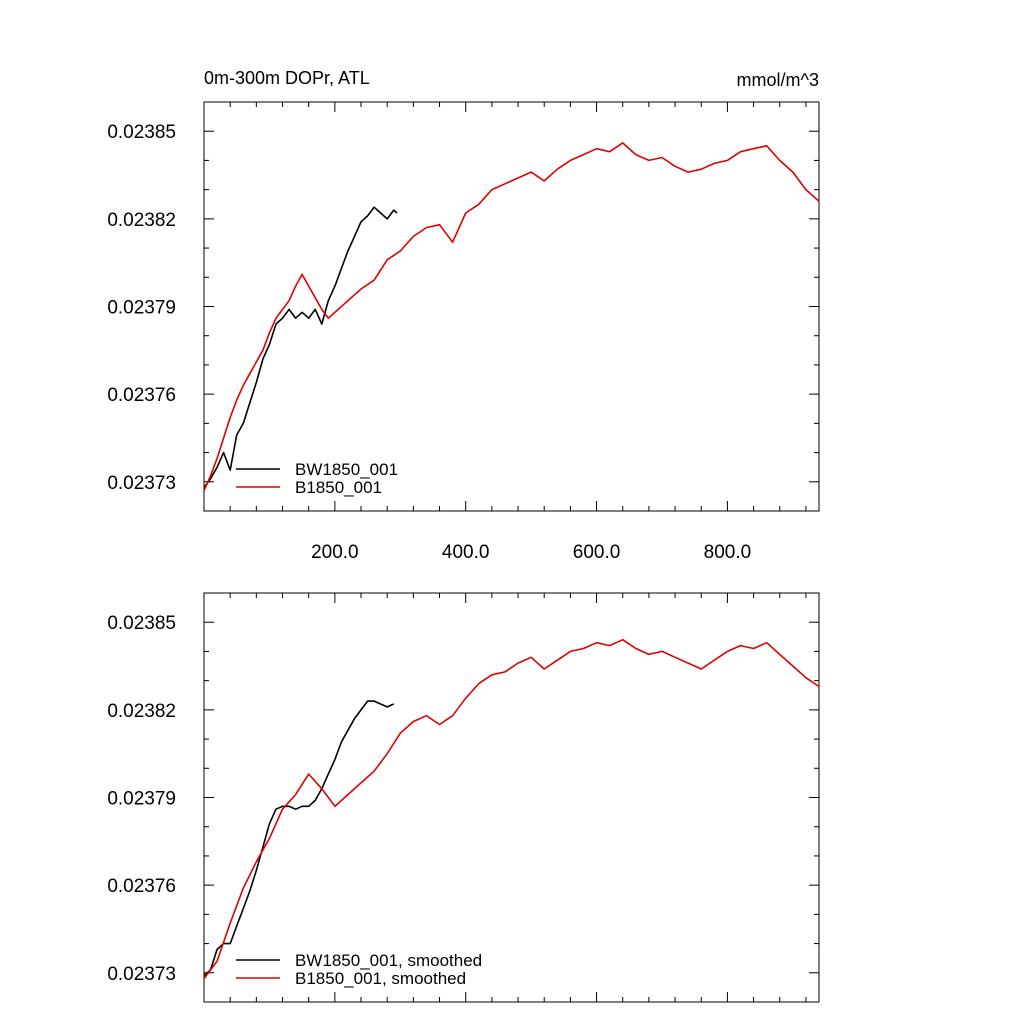  Describe the element at coordinates (466, 552) in the screenshot. I see `x-tick-label: 400.0` at that location.